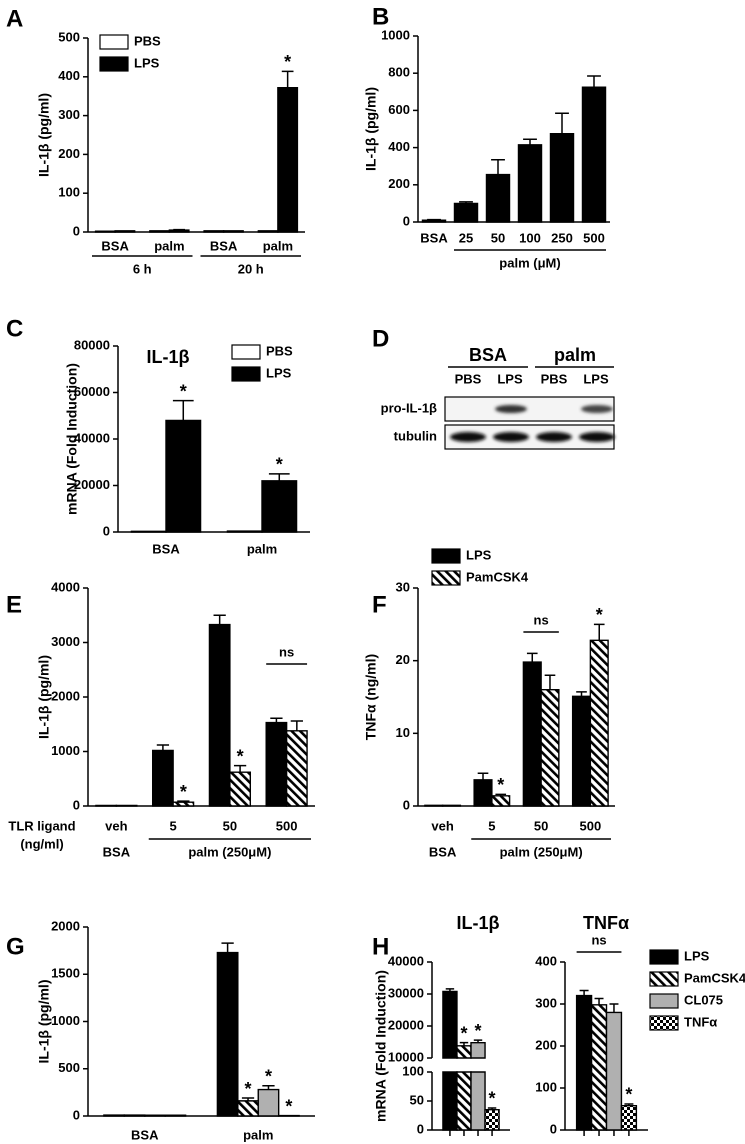  What do you see at coordinates (258, 1134) in the screenshot?
I see `x-tick-label: palm` at bounding box center [258, 1134].